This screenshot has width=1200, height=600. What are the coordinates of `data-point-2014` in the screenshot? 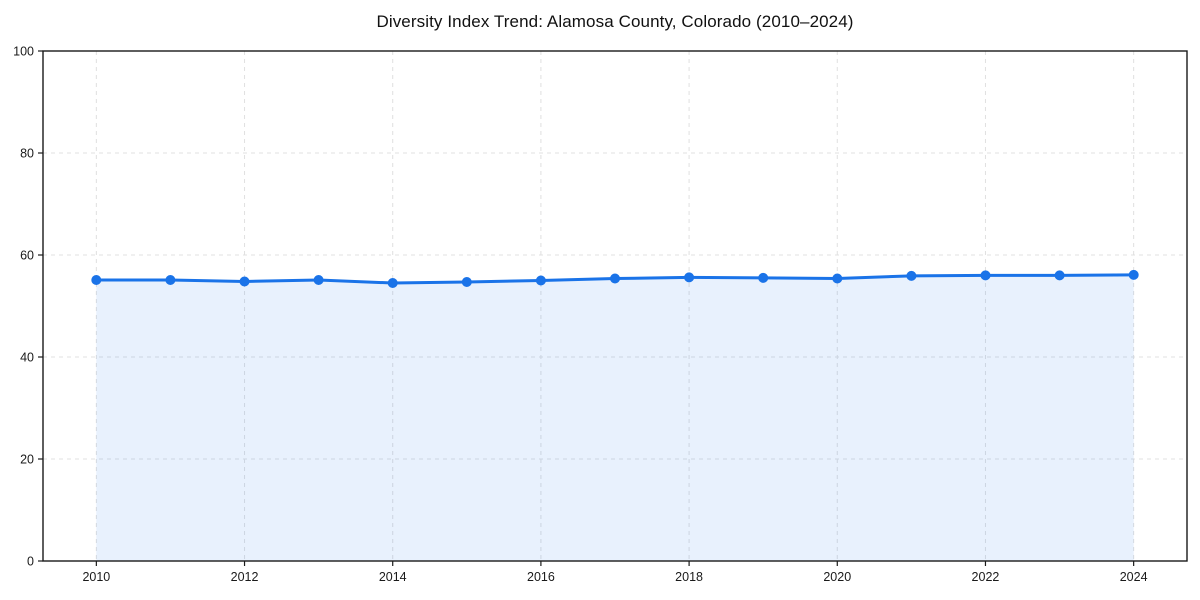 It's located at (392, 283).